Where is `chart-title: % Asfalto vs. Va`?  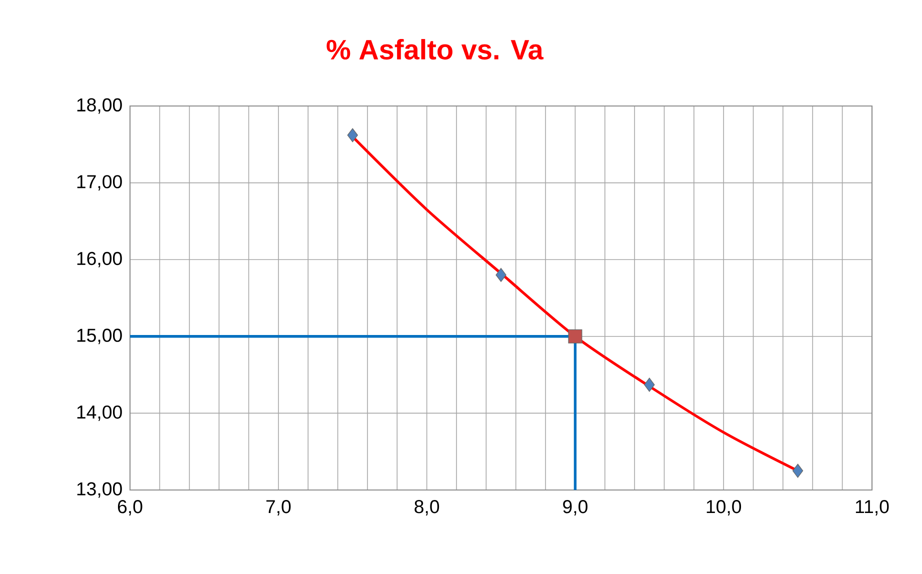 chart-title: % Asfalto vs. Va is located at coordinates (435, 49).